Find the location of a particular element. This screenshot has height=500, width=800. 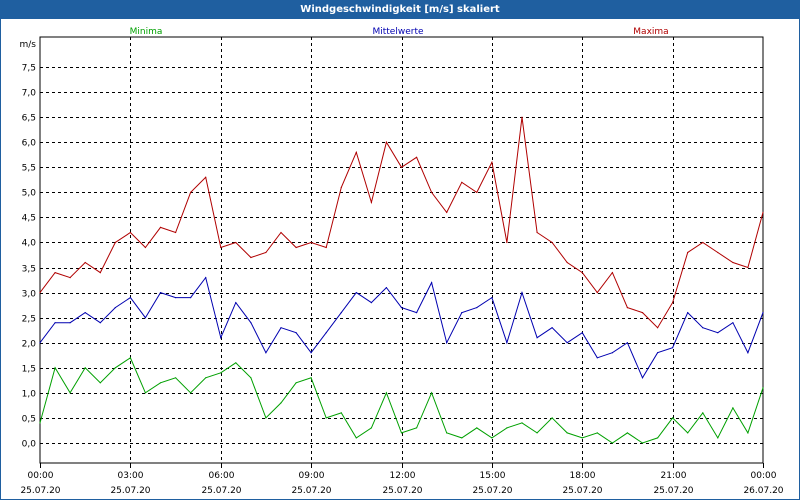

y-tick-label: 2,5 is located at coordinates (29, 320).